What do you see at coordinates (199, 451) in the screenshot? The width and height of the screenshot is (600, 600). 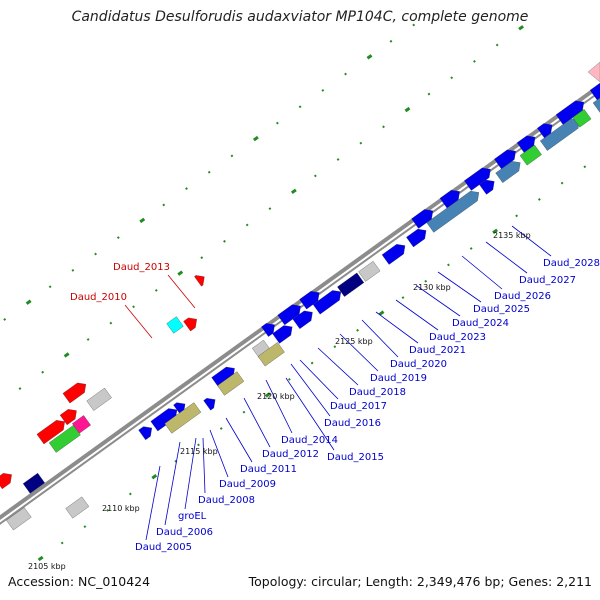 I see `scale-tick-label: 2115 kbp` at bounding box center [199, 451].